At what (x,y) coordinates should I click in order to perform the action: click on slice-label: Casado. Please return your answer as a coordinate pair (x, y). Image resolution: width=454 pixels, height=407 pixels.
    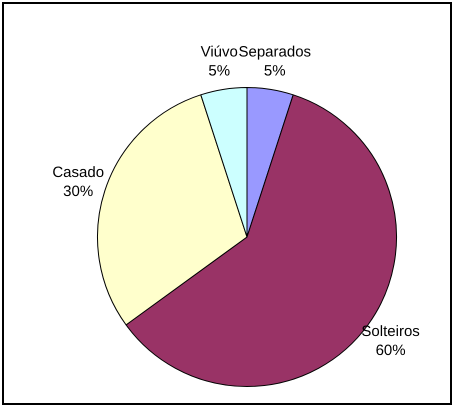
    Looking at the image, I should click on (78, 172).